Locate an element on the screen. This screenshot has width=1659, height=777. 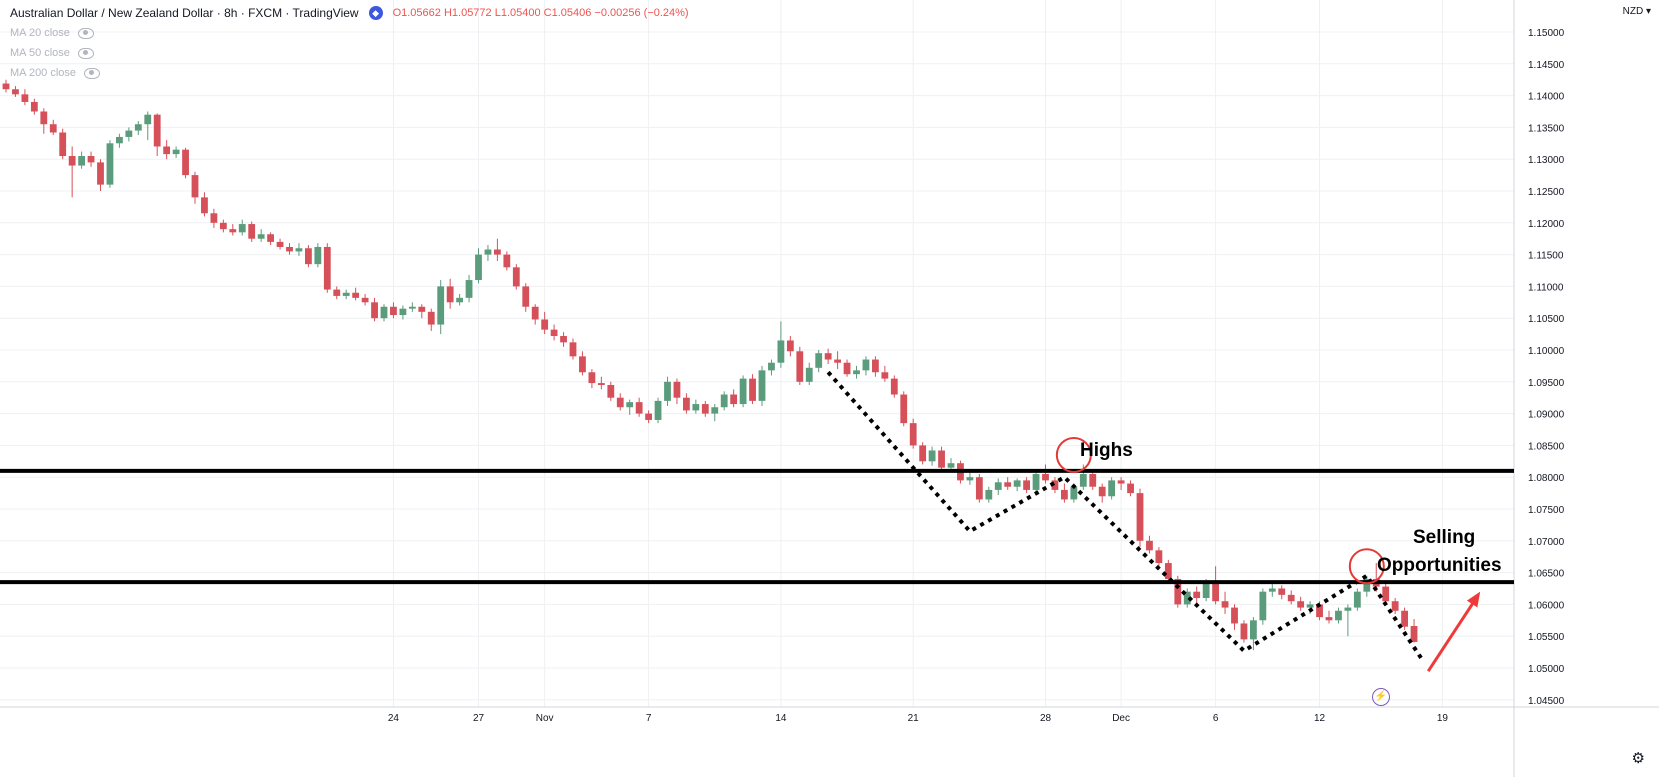
time-tick-label: 14 is located at coordinates (781, 718).